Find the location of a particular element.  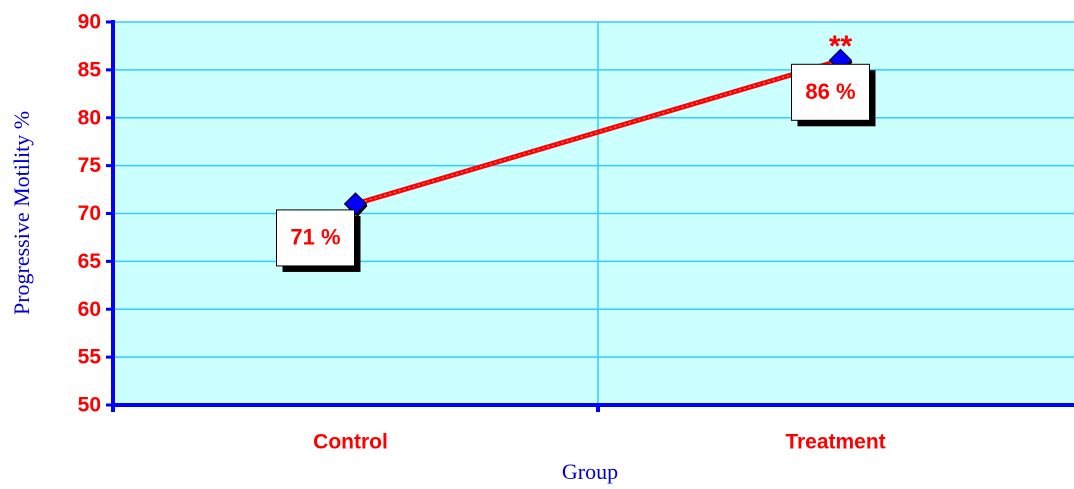

y-tick-label: 85 is located at coordinates (90, 69).